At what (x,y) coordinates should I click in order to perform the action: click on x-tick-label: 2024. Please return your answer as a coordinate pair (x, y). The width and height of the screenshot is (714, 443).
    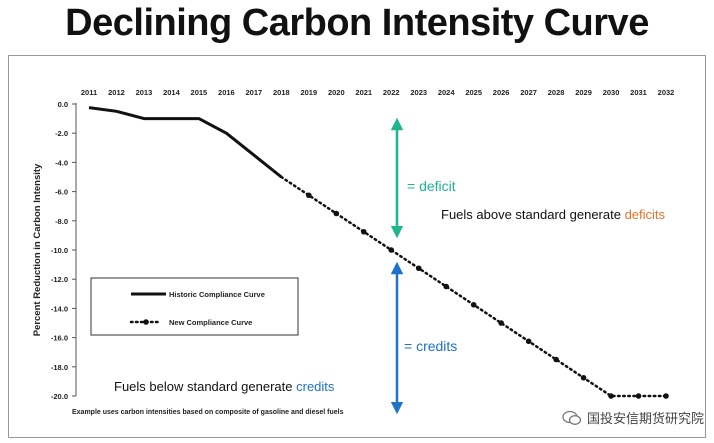
    Looking at the image, I should click on (447, 92).